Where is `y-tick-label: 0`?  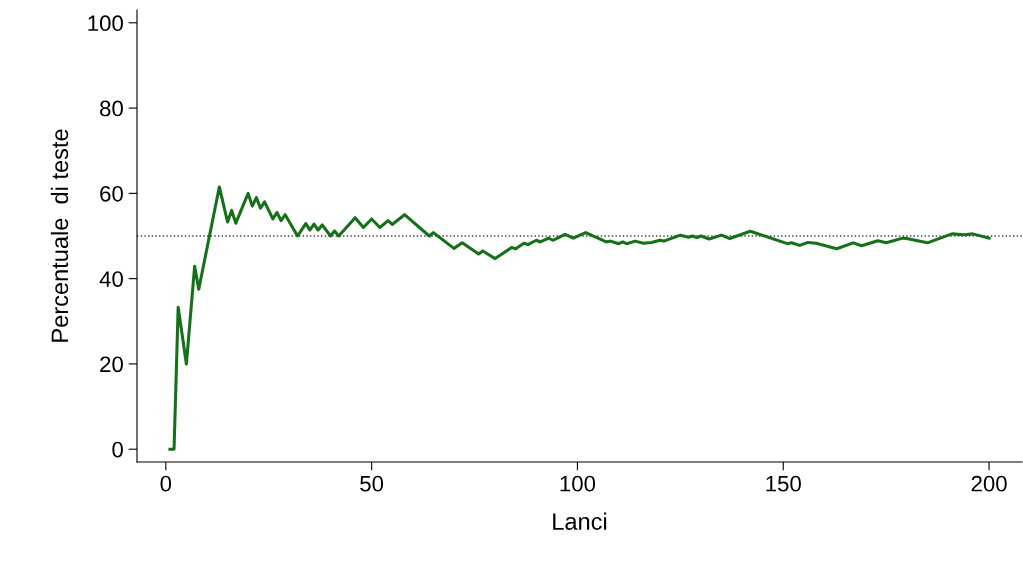
y-tick-label: 0 is located at coordinates (117, 449).